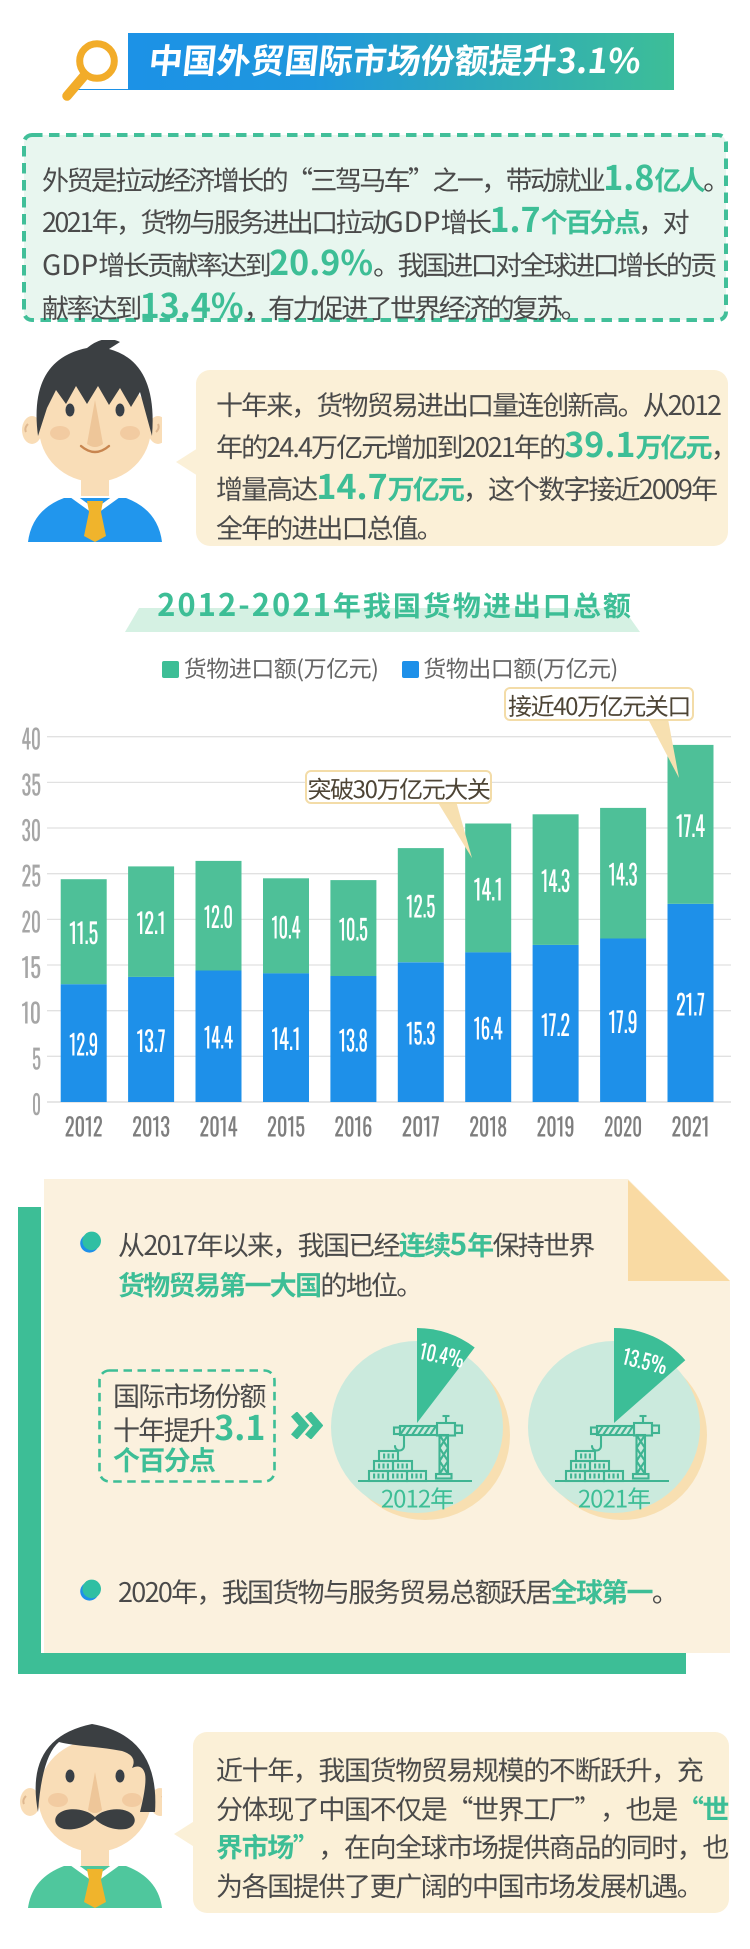 The image size is (750, 1949). I want to click on svg-text: 17.2, so click(555, 1024).